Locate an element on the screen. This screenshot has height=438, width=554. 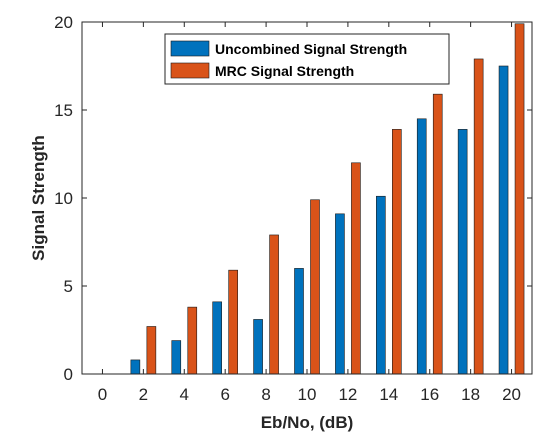
y-axis-title: Signal Strength is located at coordinates (38, 198).